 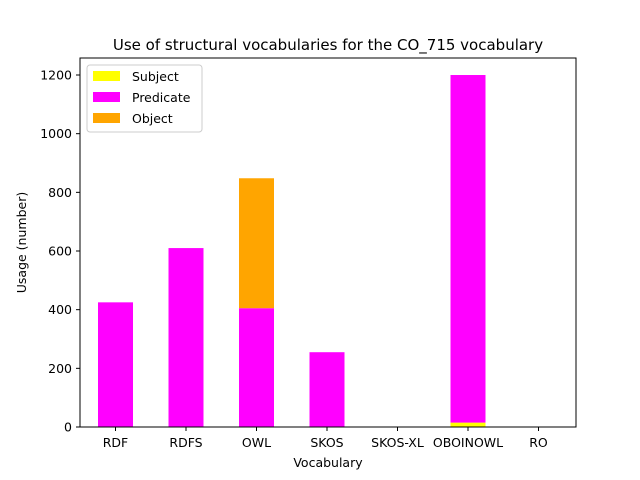 I want to click on x-tick-label: SKOS-XL, so click(x=397, y=442).